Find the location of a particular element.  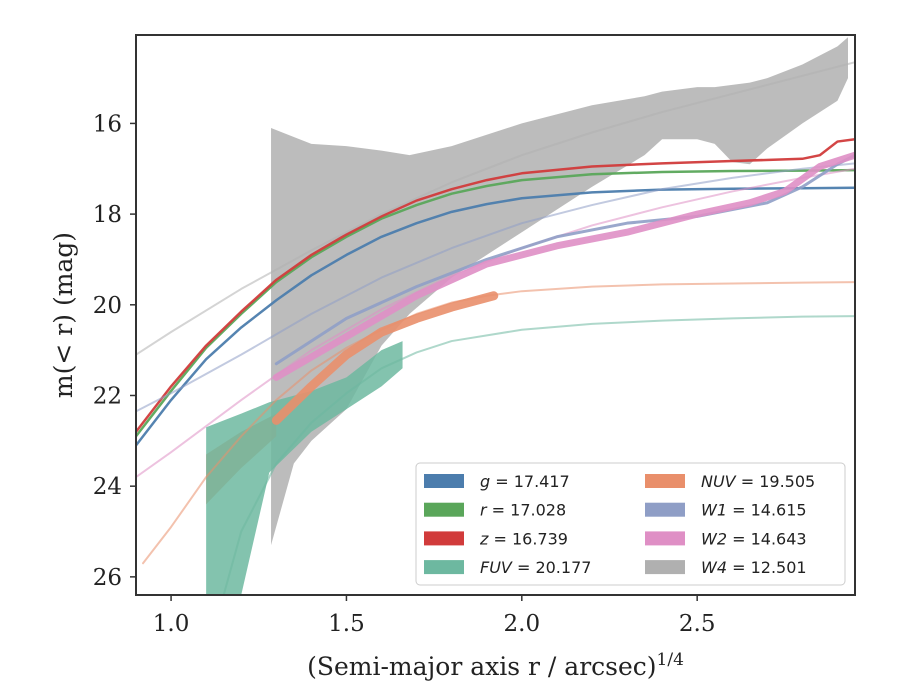

legend-item-w4: W4 = 12.501 is located at coordinates (726, 567).